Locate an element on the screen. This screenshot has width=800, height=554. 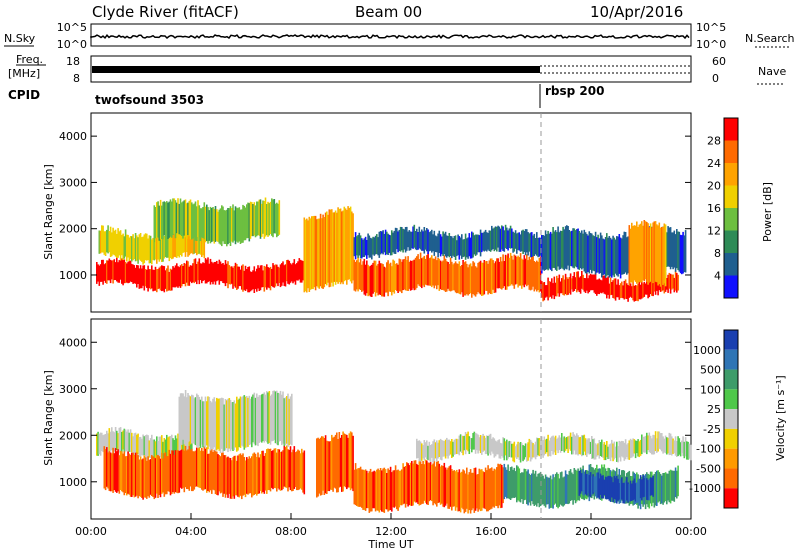
y-tick-label: 3000 is located at coordinates (73, 182).